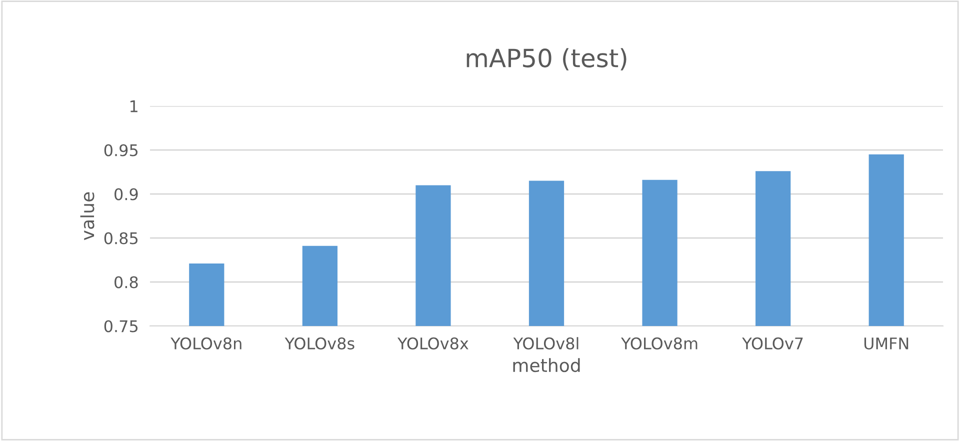 This screenshot has width=960, height=441. What do you see at coordinates (121, 326) in the screenshot?
I see `y-tick-label: 0.75` at bounding box center [121, 326].